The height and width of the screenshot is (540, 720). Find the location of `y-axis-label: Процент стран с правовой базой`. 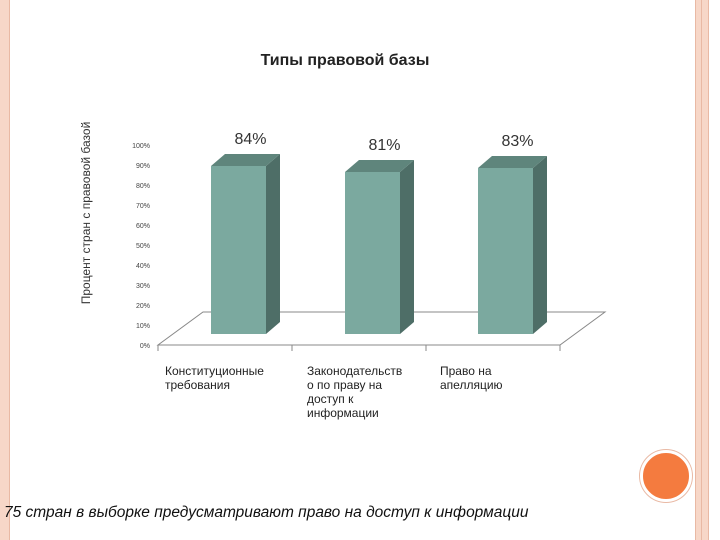

y-axis-label: Процент стран с правовой базой is located at coordinates (86, 213).